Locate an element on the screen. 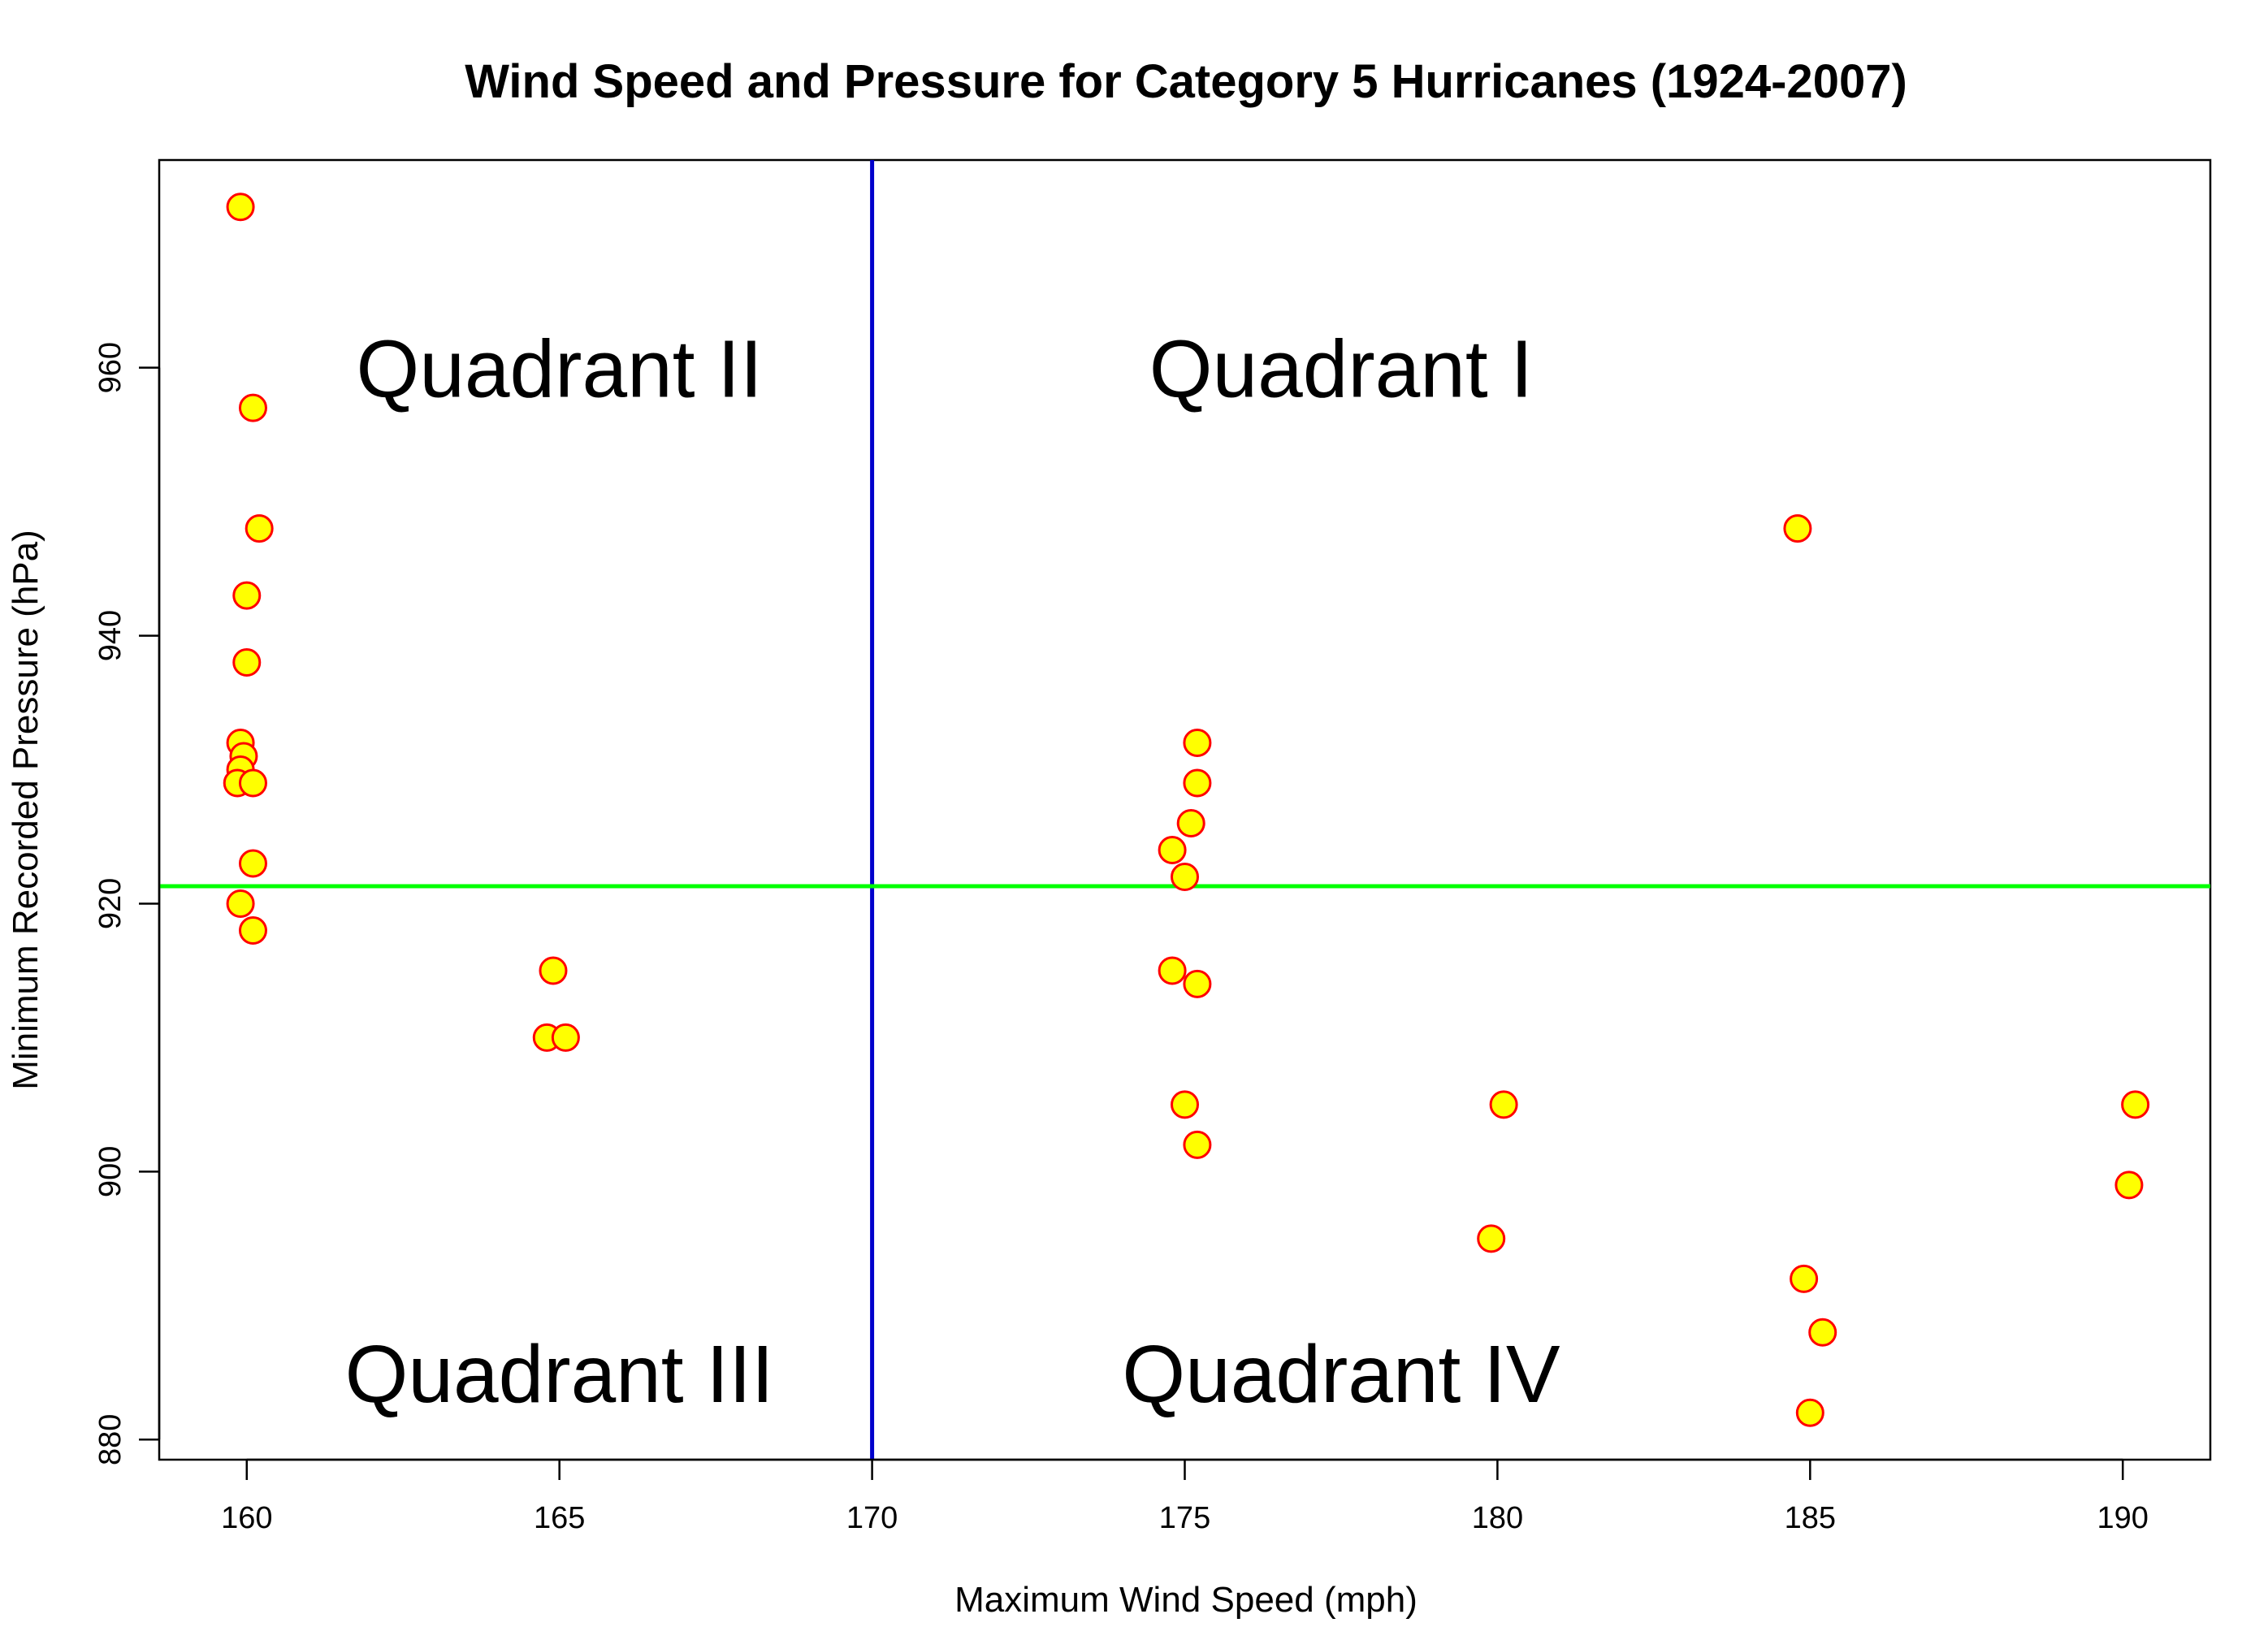 The height and width of the screenshot is (1640, 2268). x-tick-label: 185 is located at coordinates (1811, 1518).